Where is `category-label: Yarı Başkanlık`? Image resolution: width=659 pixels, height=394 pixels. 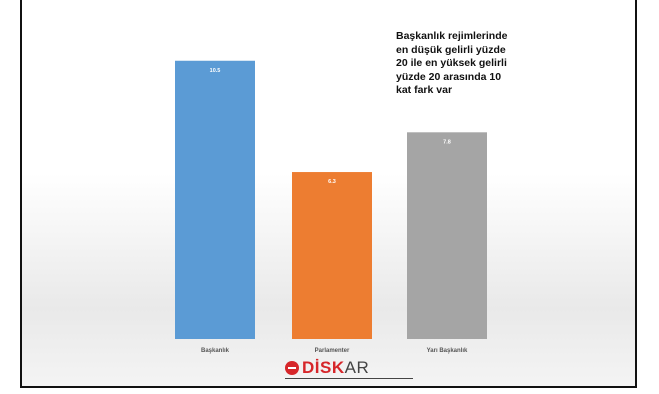 category-label: Yarı Başkanlık is located at coordinates (447, 351).